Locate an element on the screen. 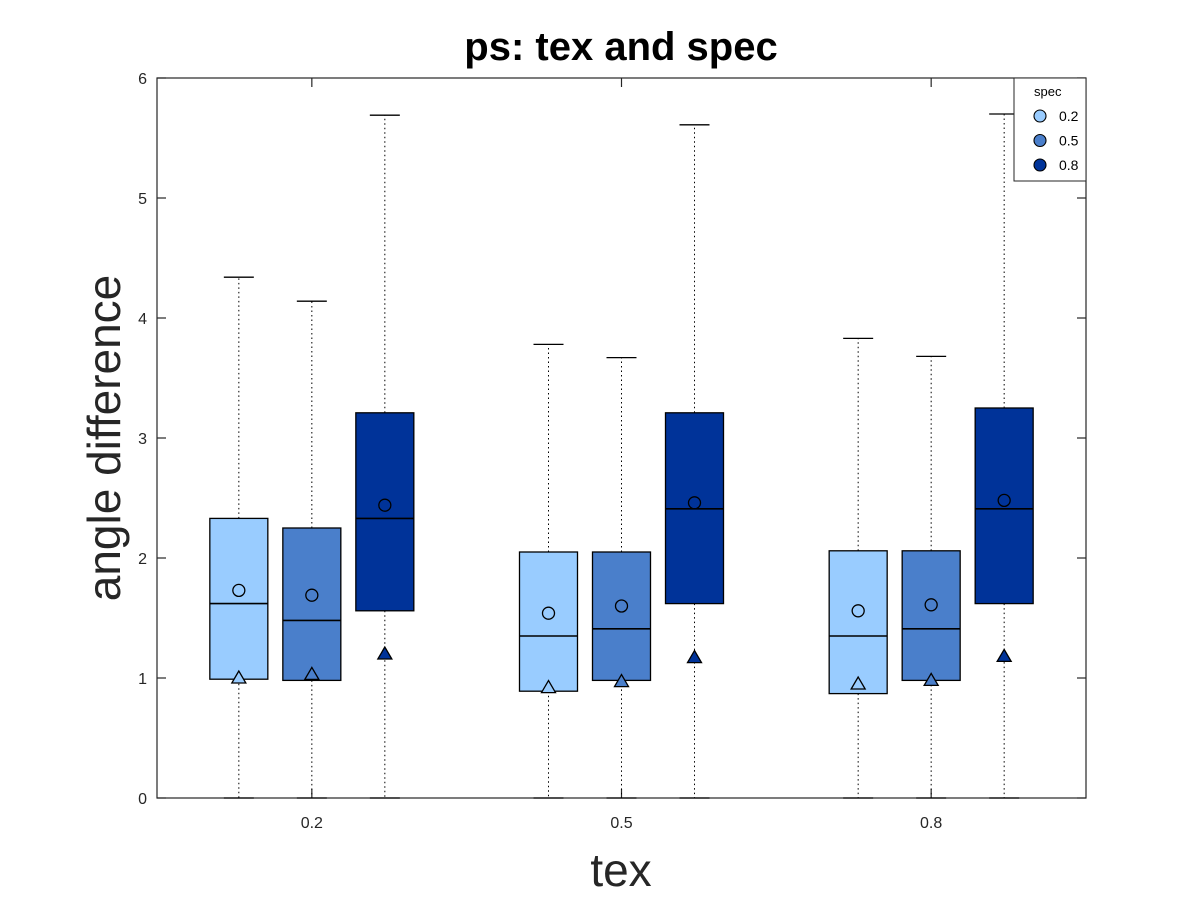 The width and height of the screenshot is (1200, 905). y-axis-label: angle difference is located at coordinates (104, 438).